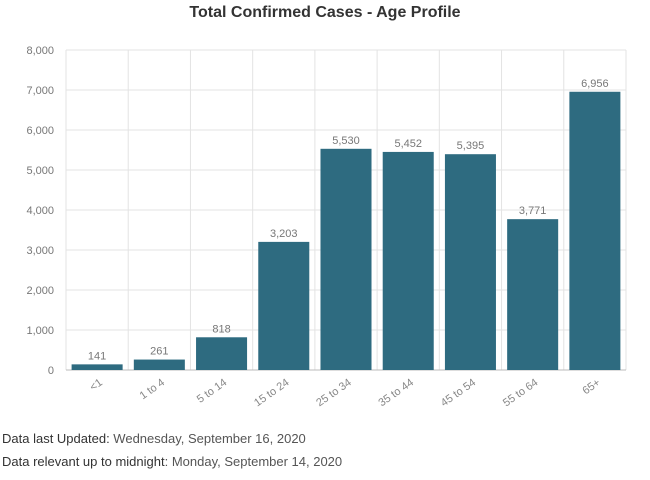 The width and height of the screenshot is (650, 480). I want to click on category-label: 5 to 14, so click(212, 391).